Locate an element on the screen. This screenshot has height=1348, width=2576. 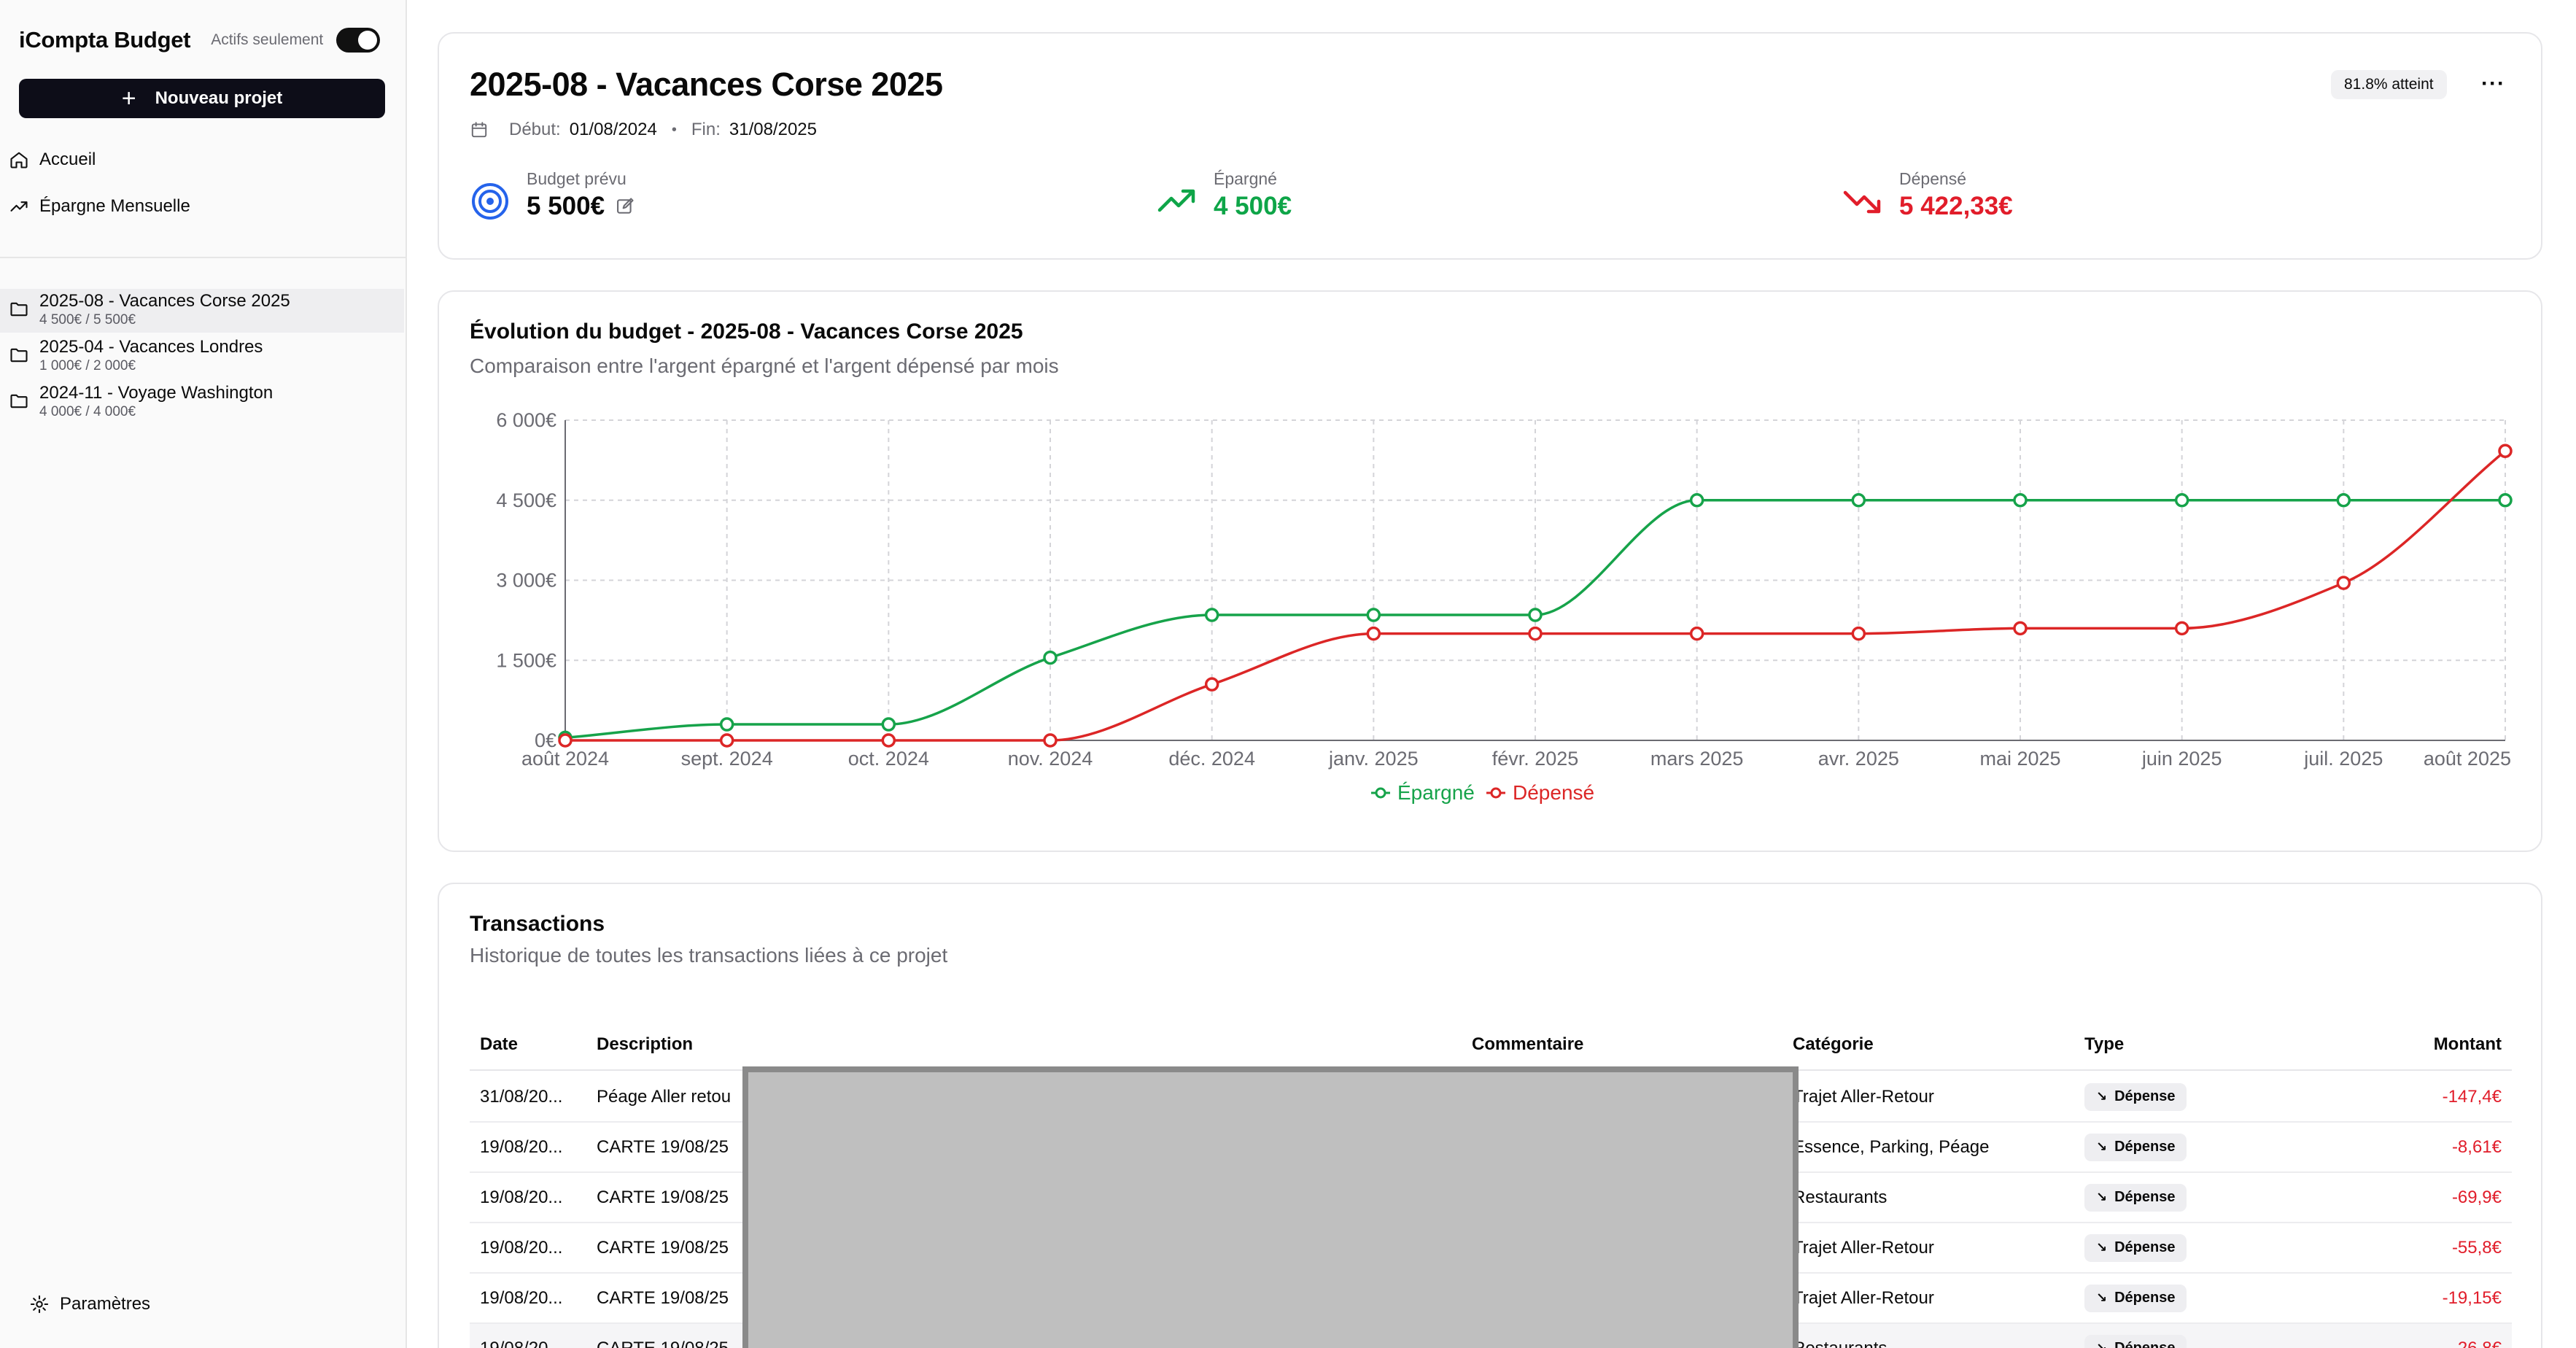
end-label: Fin: is located at coordinates (706, 129).